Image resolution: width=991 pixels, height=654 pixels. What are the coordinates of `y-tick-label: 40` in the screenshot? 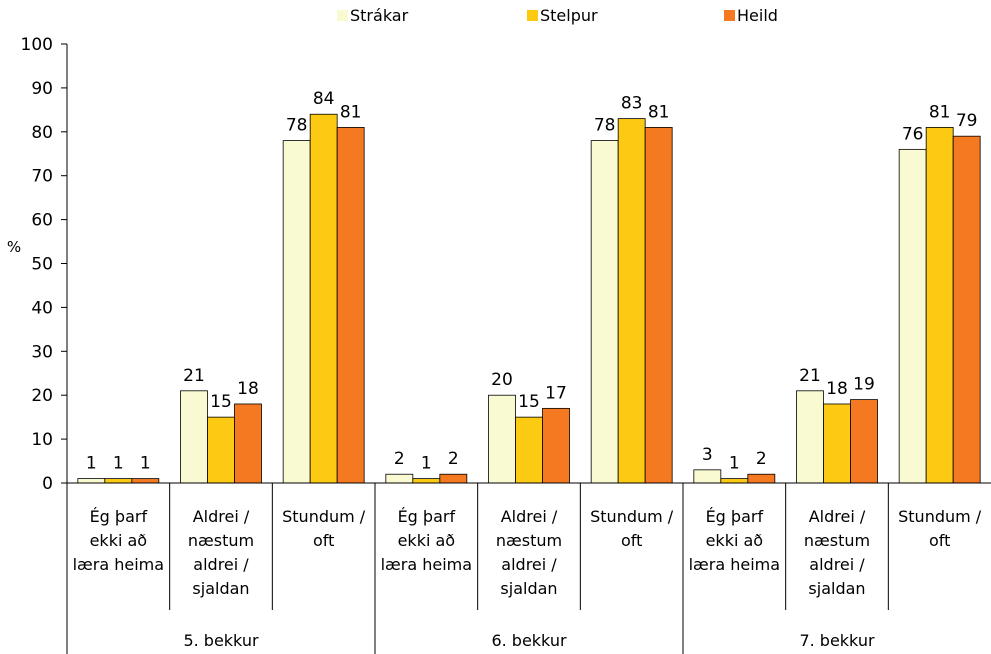 It's located at (42, 308).